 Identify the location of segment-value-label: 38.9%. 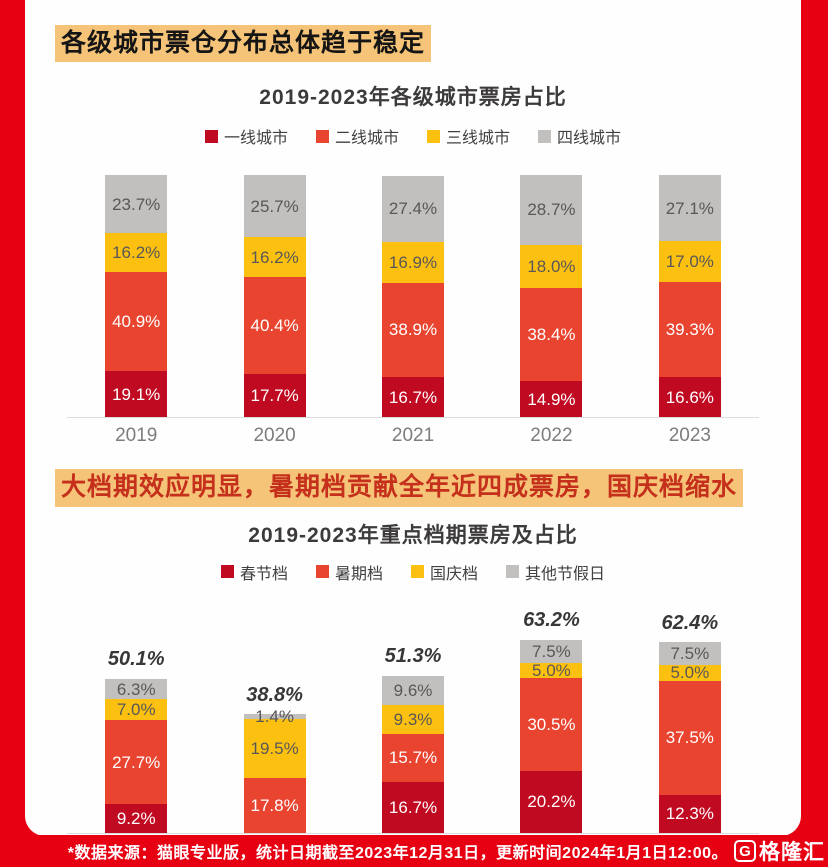
(413, 330).